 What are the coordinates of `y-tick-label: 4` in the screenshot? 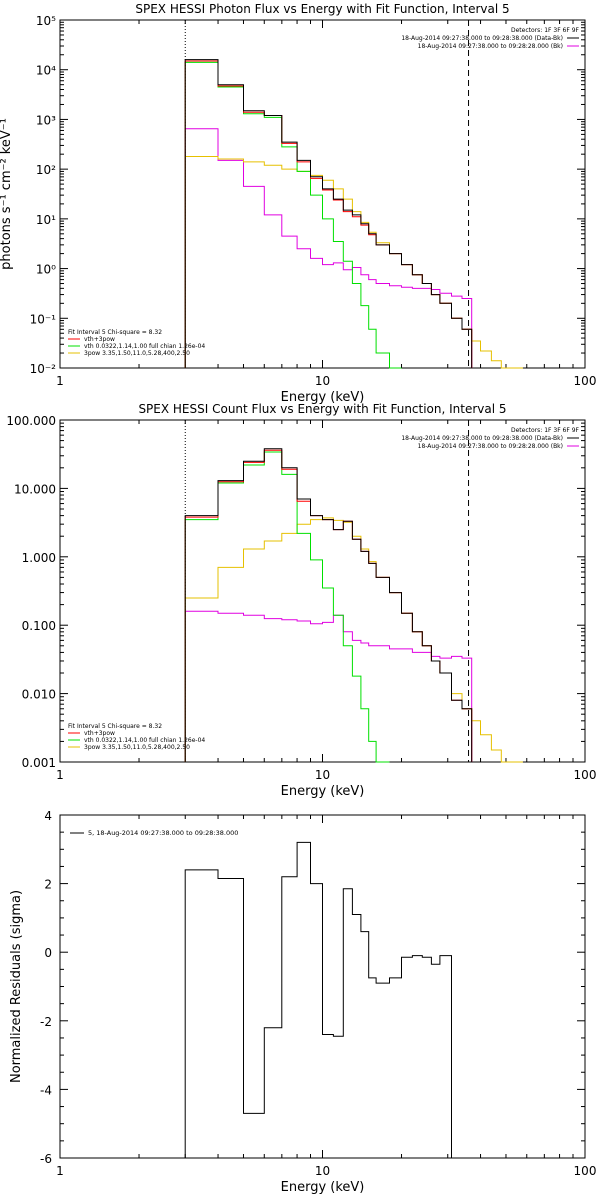 It's located at (48, 816).